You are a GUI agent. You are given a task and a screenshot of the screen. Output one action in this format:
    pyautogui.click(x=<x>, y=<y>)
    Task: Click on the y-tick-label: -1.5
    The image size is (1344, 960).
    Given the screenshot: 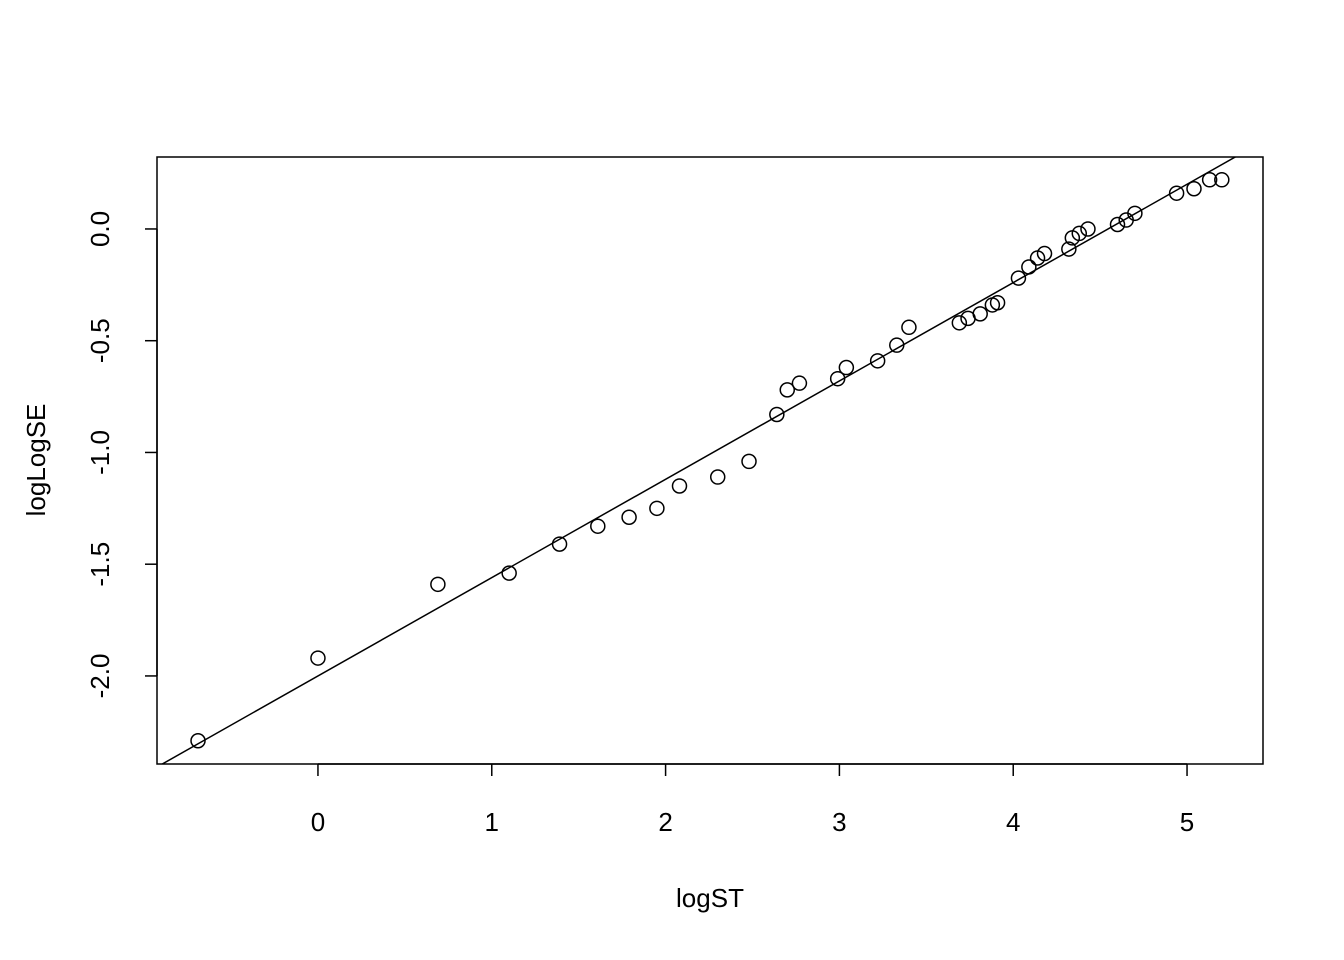 What is the action you would take?
    pyautogui.click(x=100, y=564)
    